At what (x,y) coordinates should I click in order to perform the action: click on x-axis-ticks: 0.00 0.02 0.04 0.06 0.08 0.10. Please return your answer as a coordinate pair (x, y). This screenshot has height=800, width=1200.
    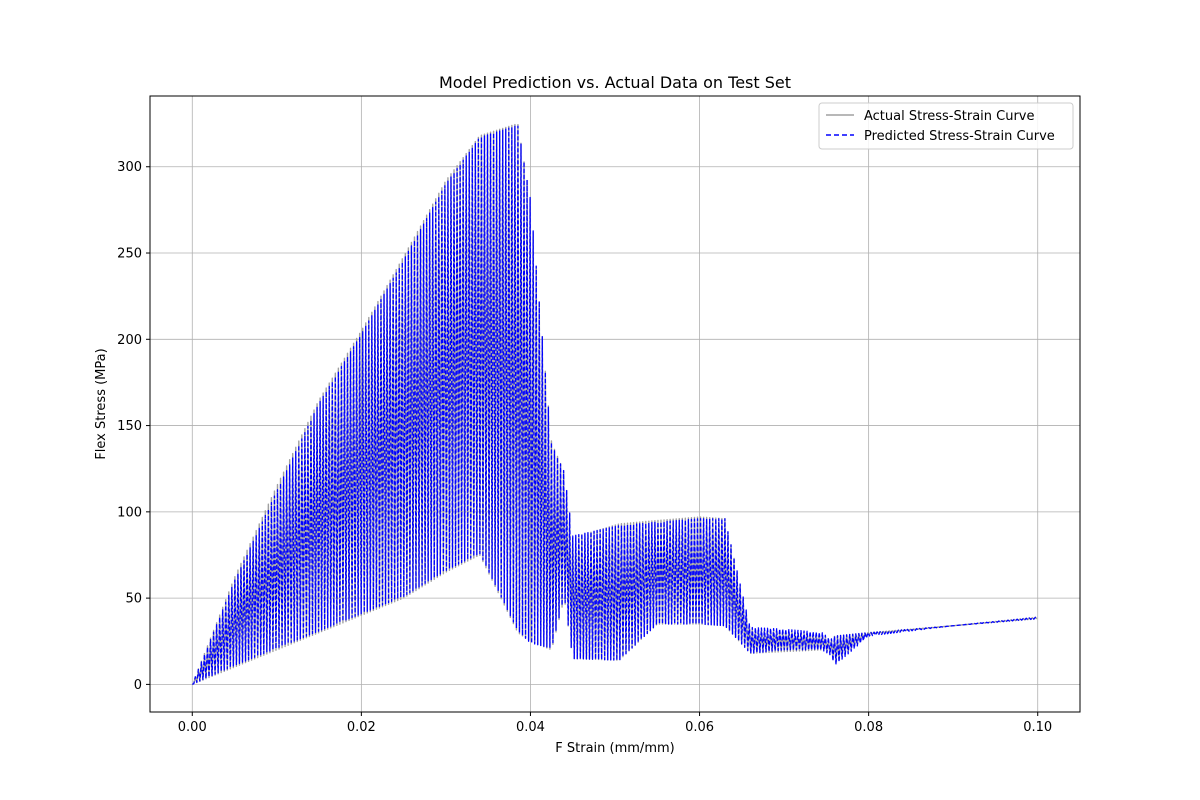
    Looking at the image, I should click on (615, 723).